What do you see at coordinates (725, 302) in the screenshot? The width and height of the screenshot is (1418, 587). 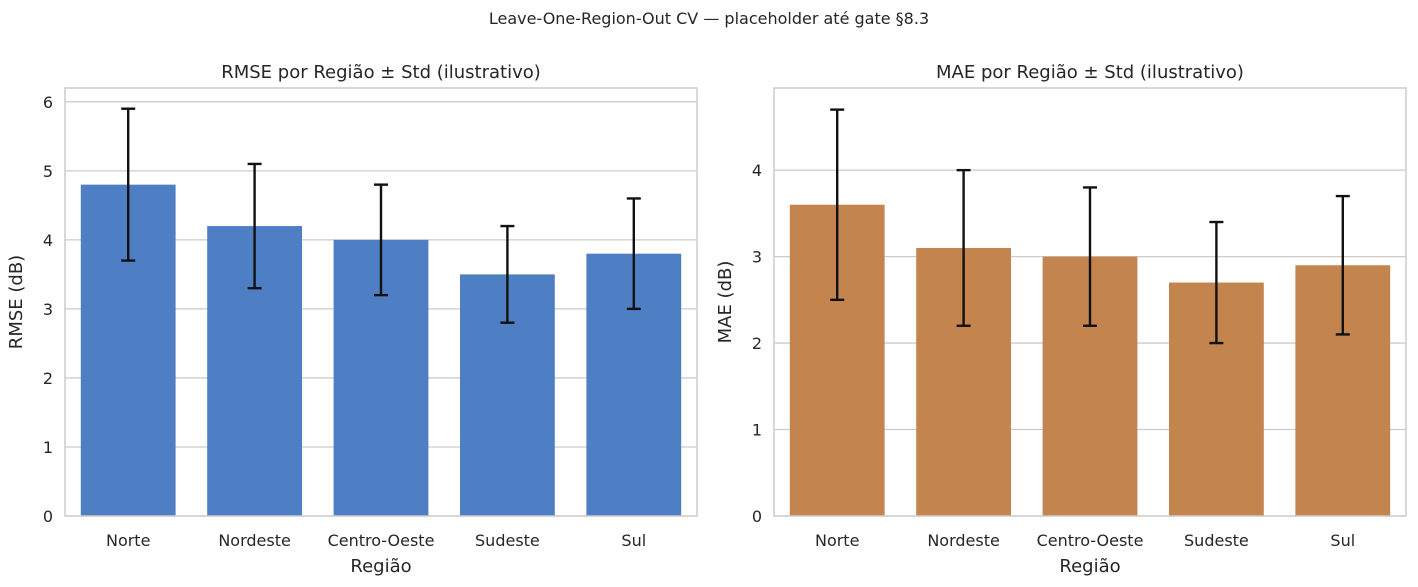 I see `y-axis-label: MAE (dB)` at bounding box center [725, 302].